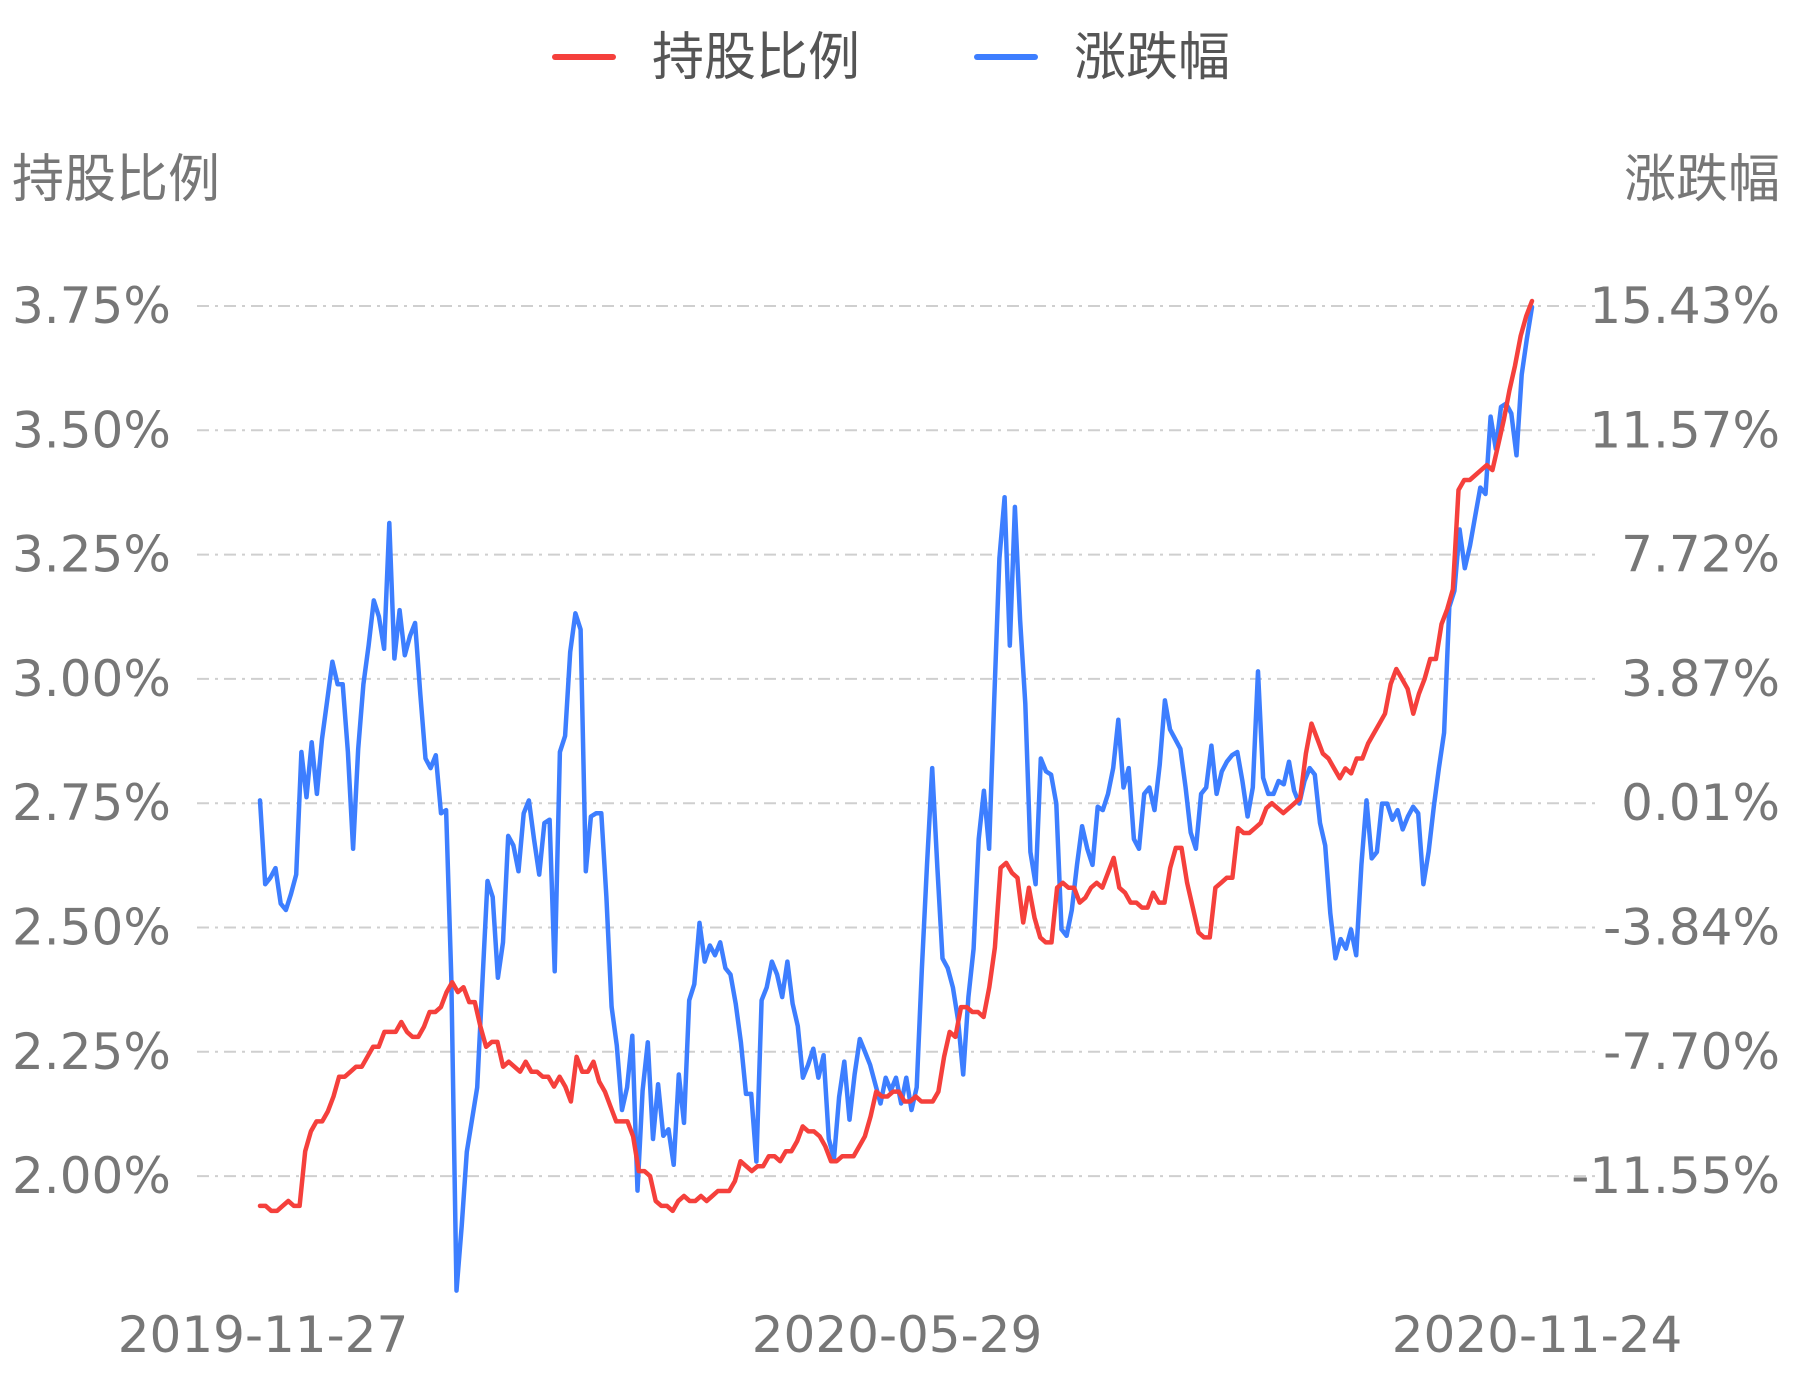  I want to click on right-tick-label: 3.87%, so click(1700, 679).